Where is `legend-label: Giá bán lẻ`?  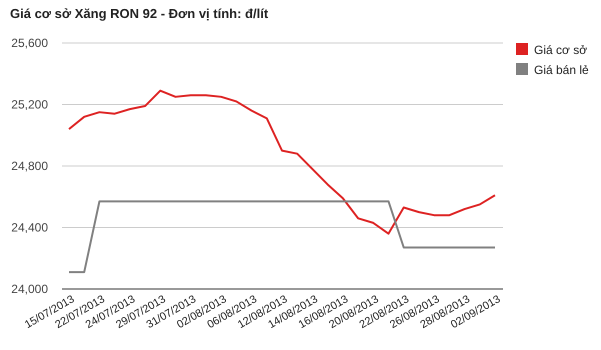 legend-label: Giá bán lẻ is located at coordinates (562, 70).